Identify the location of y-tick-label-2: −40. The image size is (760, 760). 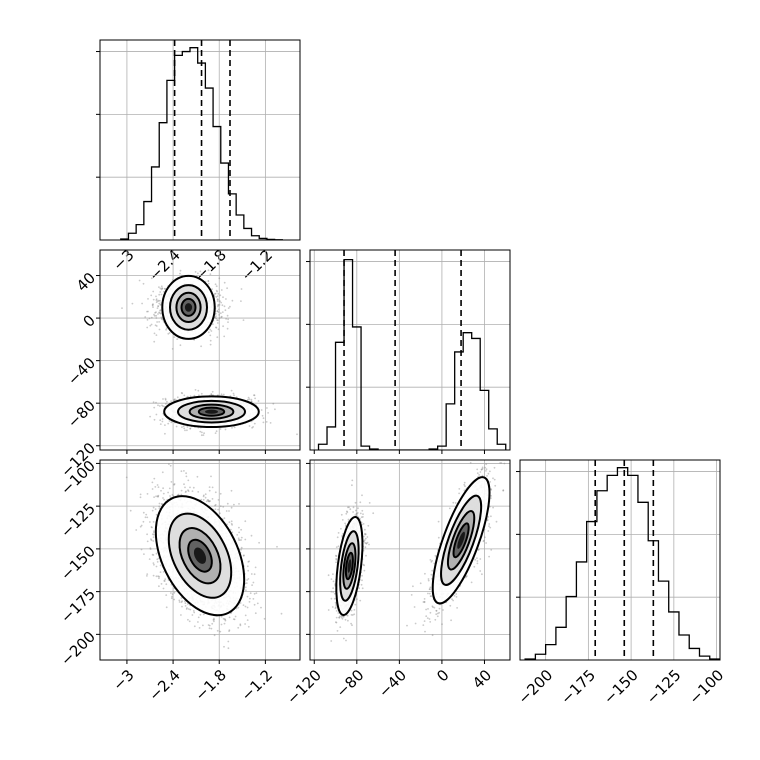
(81, 371).